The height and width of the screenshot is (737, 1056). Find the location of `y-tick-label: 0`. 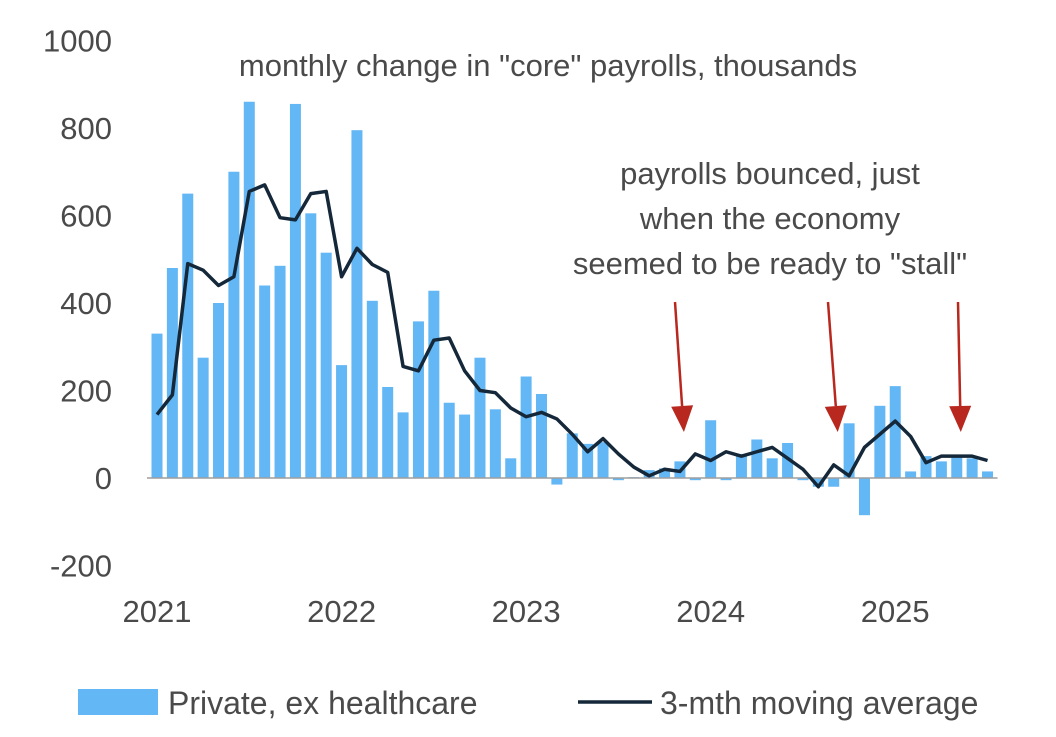

y-tick-label: 0 is located at coordinates (103, 478).